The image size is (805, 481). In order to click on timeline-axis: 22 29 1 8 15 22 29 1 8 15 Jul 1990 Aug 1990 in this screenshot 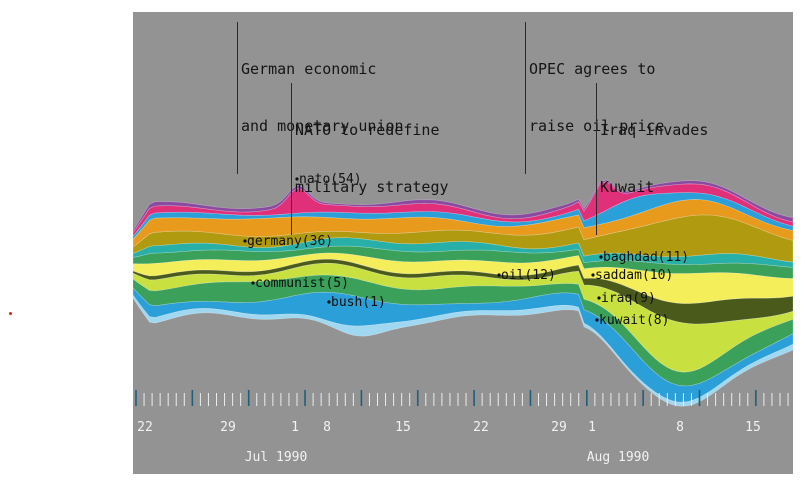, I will do `click(462, 427)`.